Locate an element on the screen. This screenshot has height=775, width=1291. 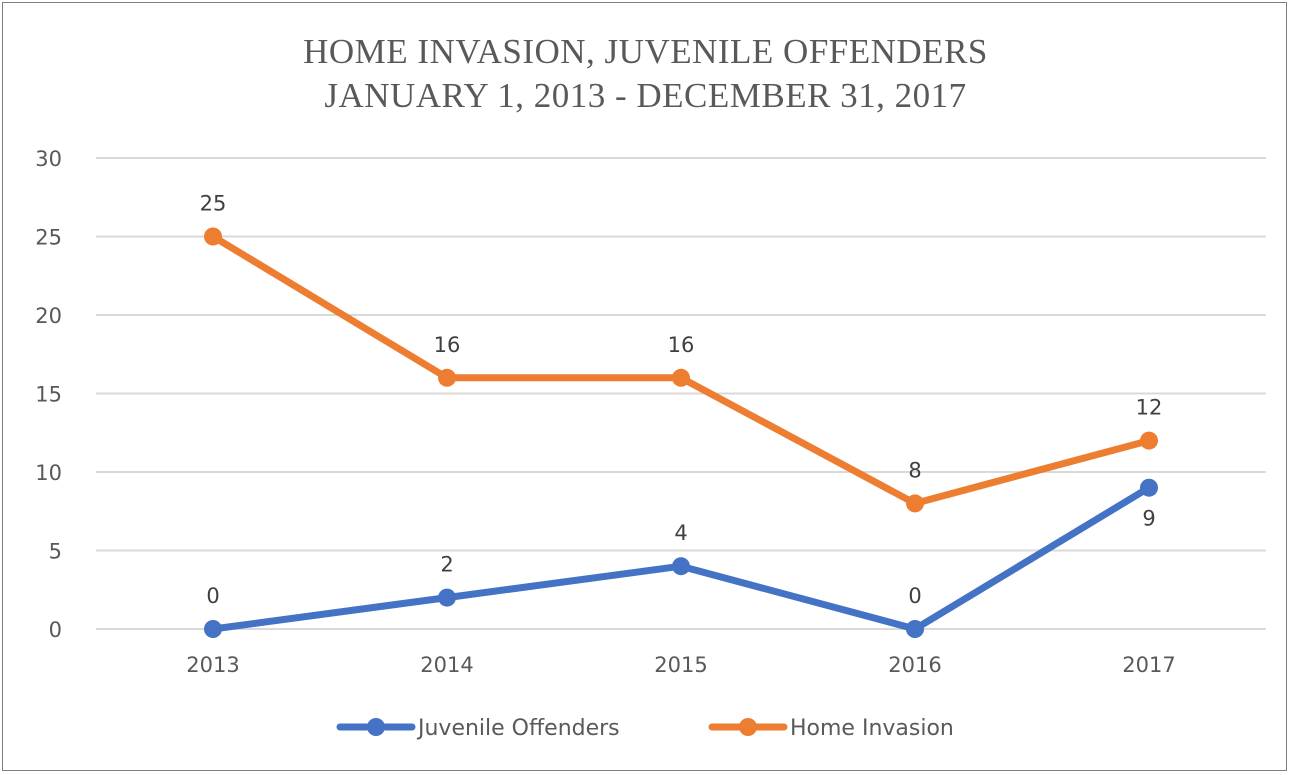
y-tick-label: 10 is located at coordinates (48, 473).